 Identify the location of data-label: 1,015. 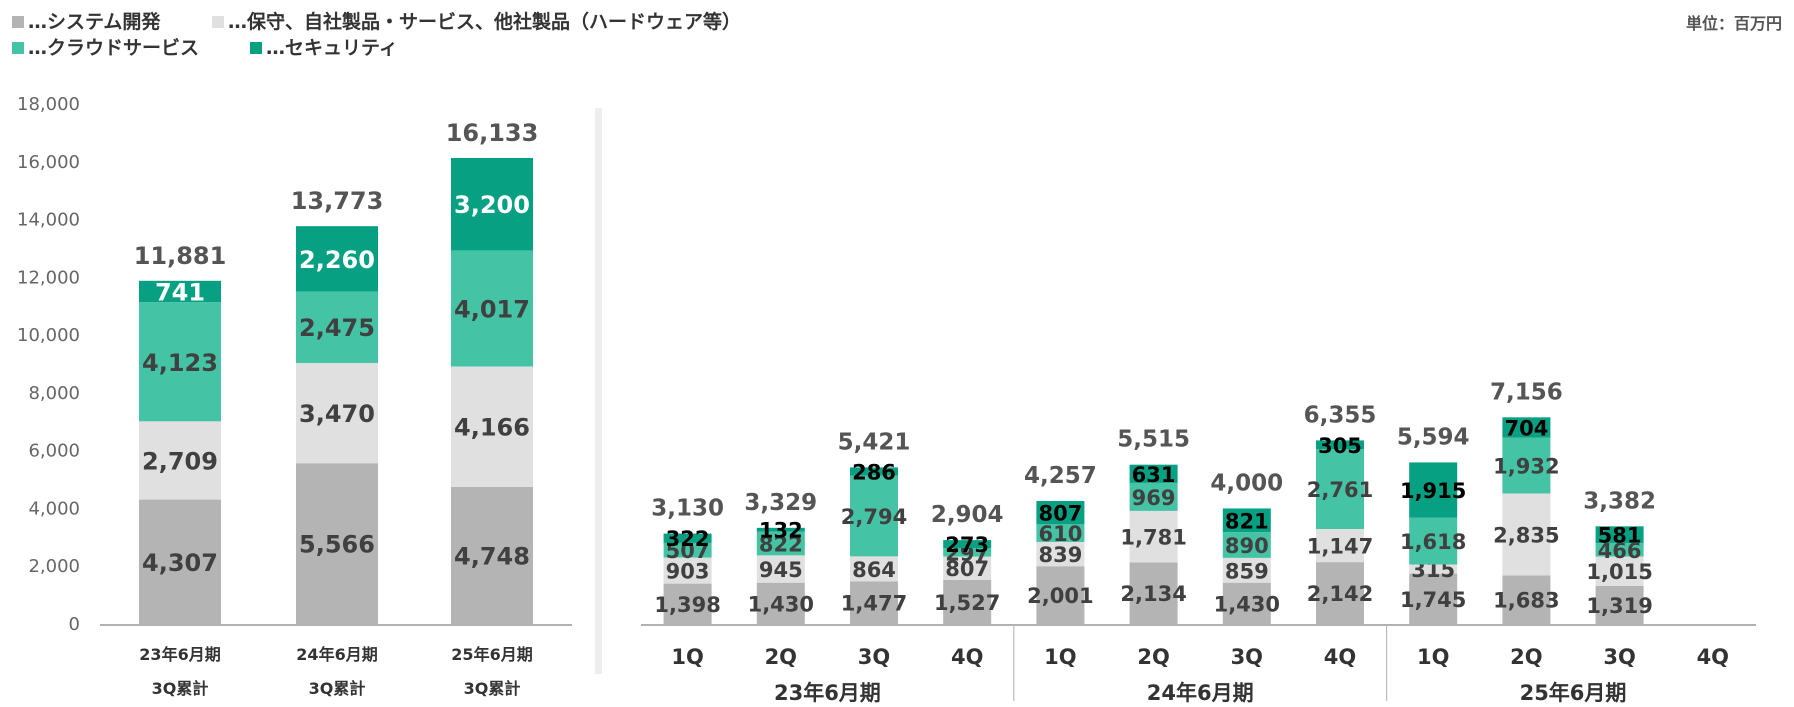
(1619, 572).